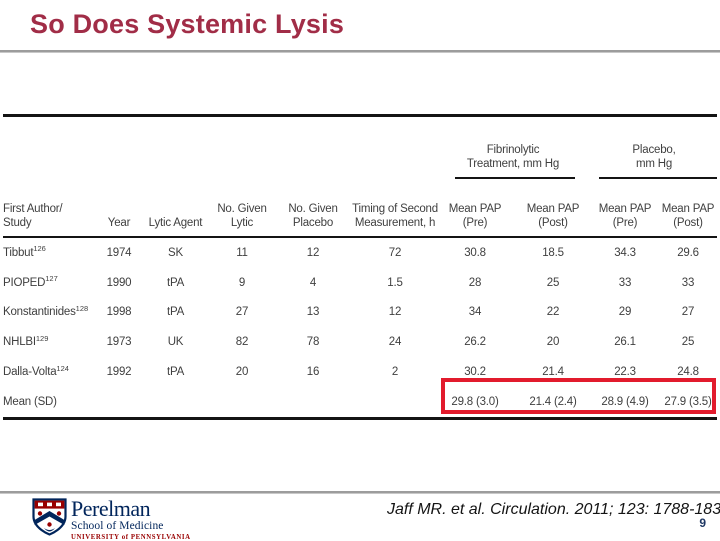  I want to click on agent-cell: UK, so click(175, 342).